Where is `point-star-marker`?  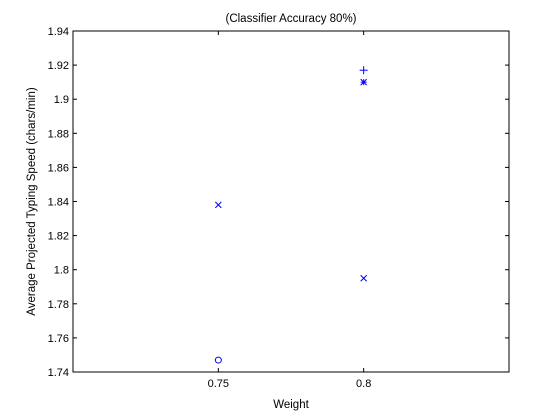
point-star-marker is located at coordinates (364, 82).